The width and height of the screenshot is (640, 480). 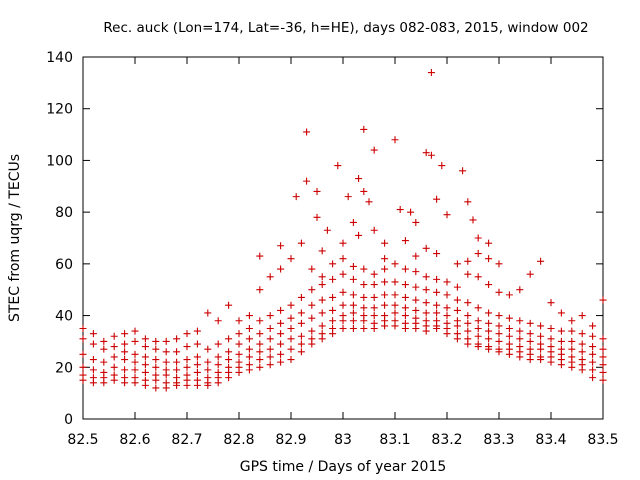 I want to click on x-axis-title: GPS time / Days of year 2015, so click(x=343, y=467).